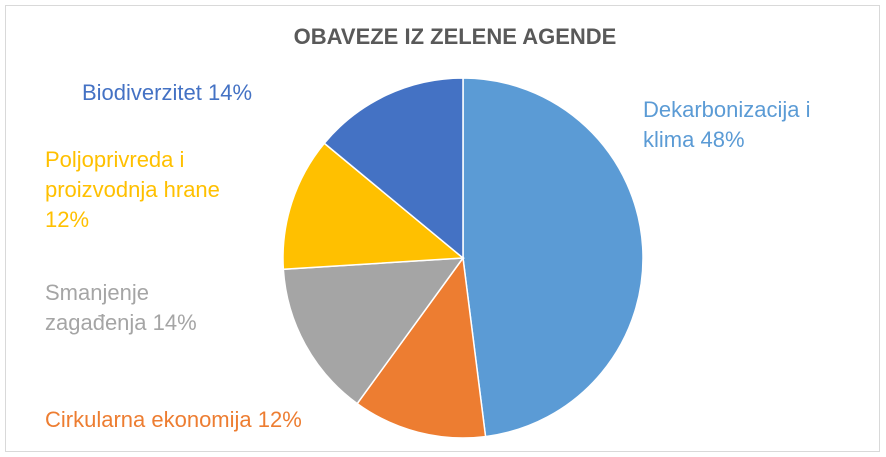  I want to click on slice-label: Smanjenje zagađenja 14%, so click(145, 308).